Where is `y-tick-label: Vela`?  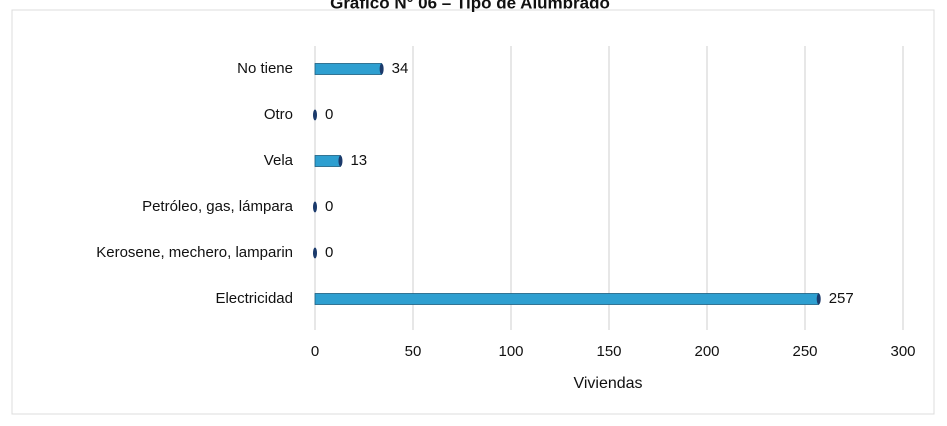 y-tick-label: Vela is located at coordinates (279, 160).